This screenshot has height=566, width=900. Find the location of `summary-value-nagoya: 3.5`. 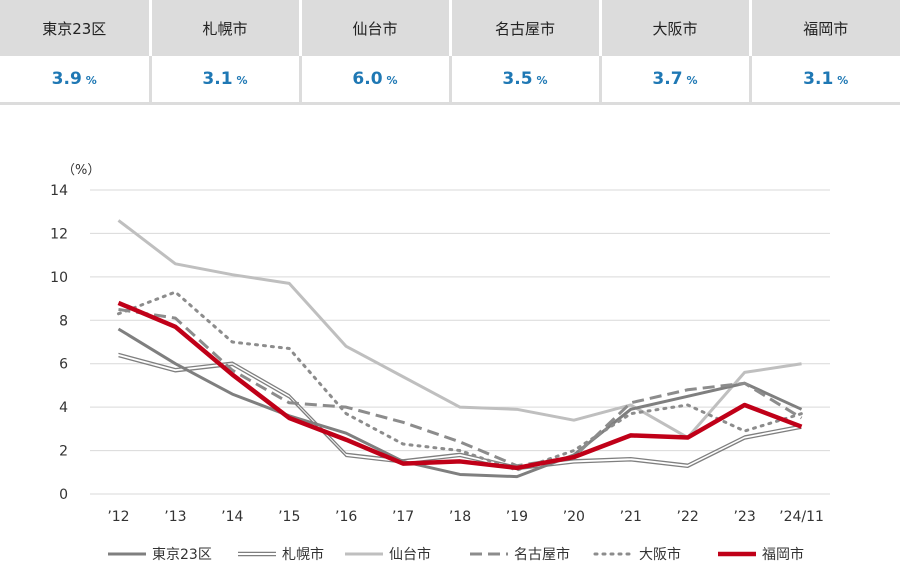

summary-value-nagoya: 3.5 is located at coordinates (517, 79).